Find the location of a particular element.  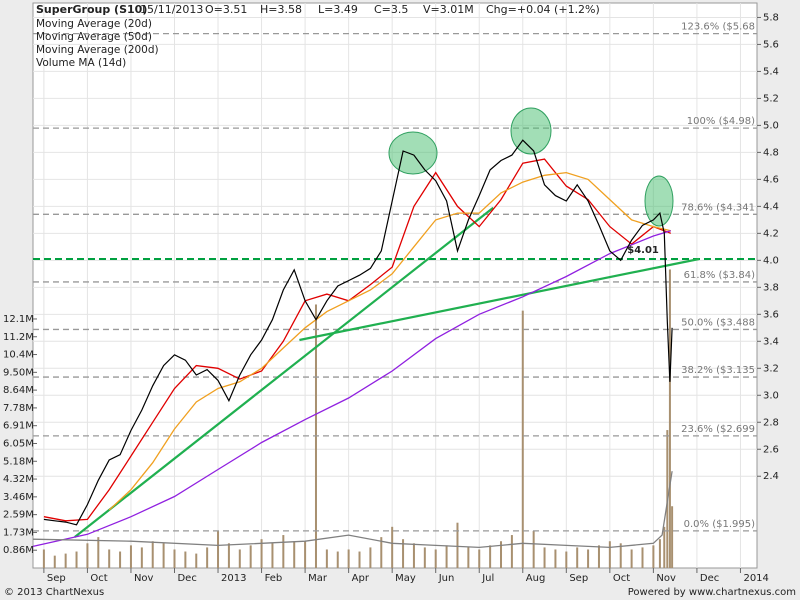

volume-tick-label: 7.78M is located at coordinates (18, 408).